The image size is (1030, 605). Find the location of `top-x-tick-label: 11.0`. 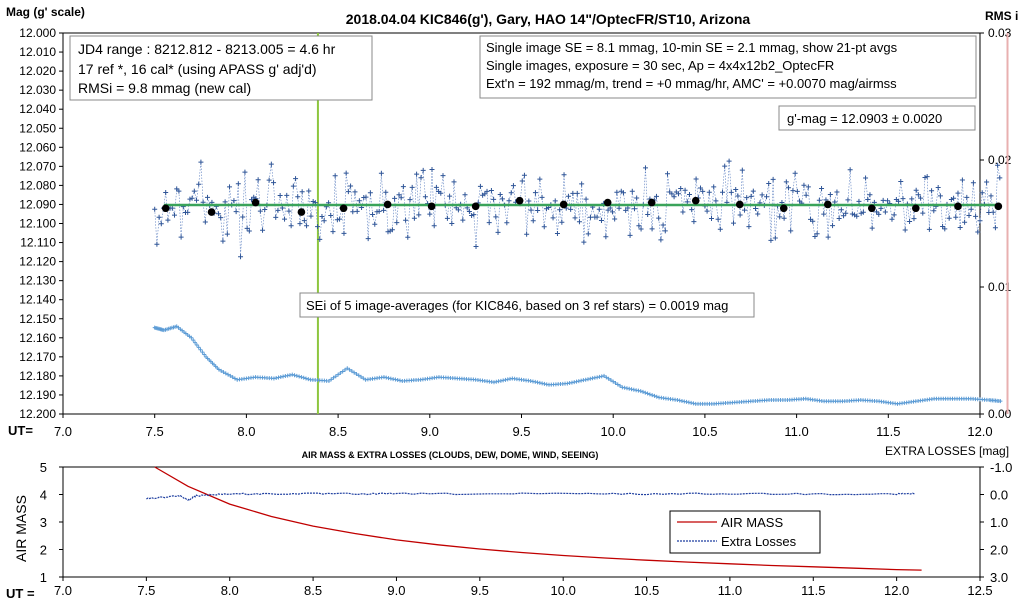

top-x-tick-label: 11.0 is located at coordinates (796, 431).